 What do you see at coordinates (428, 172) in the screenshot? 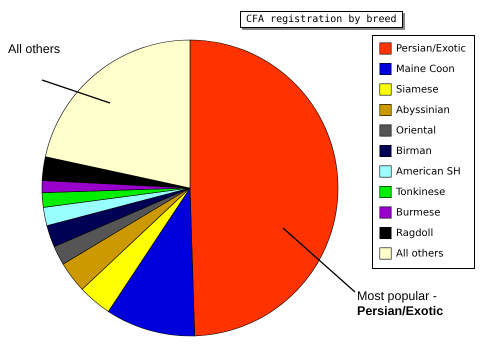
I see `legend-label: American SH` at bounding box center [428, 172].